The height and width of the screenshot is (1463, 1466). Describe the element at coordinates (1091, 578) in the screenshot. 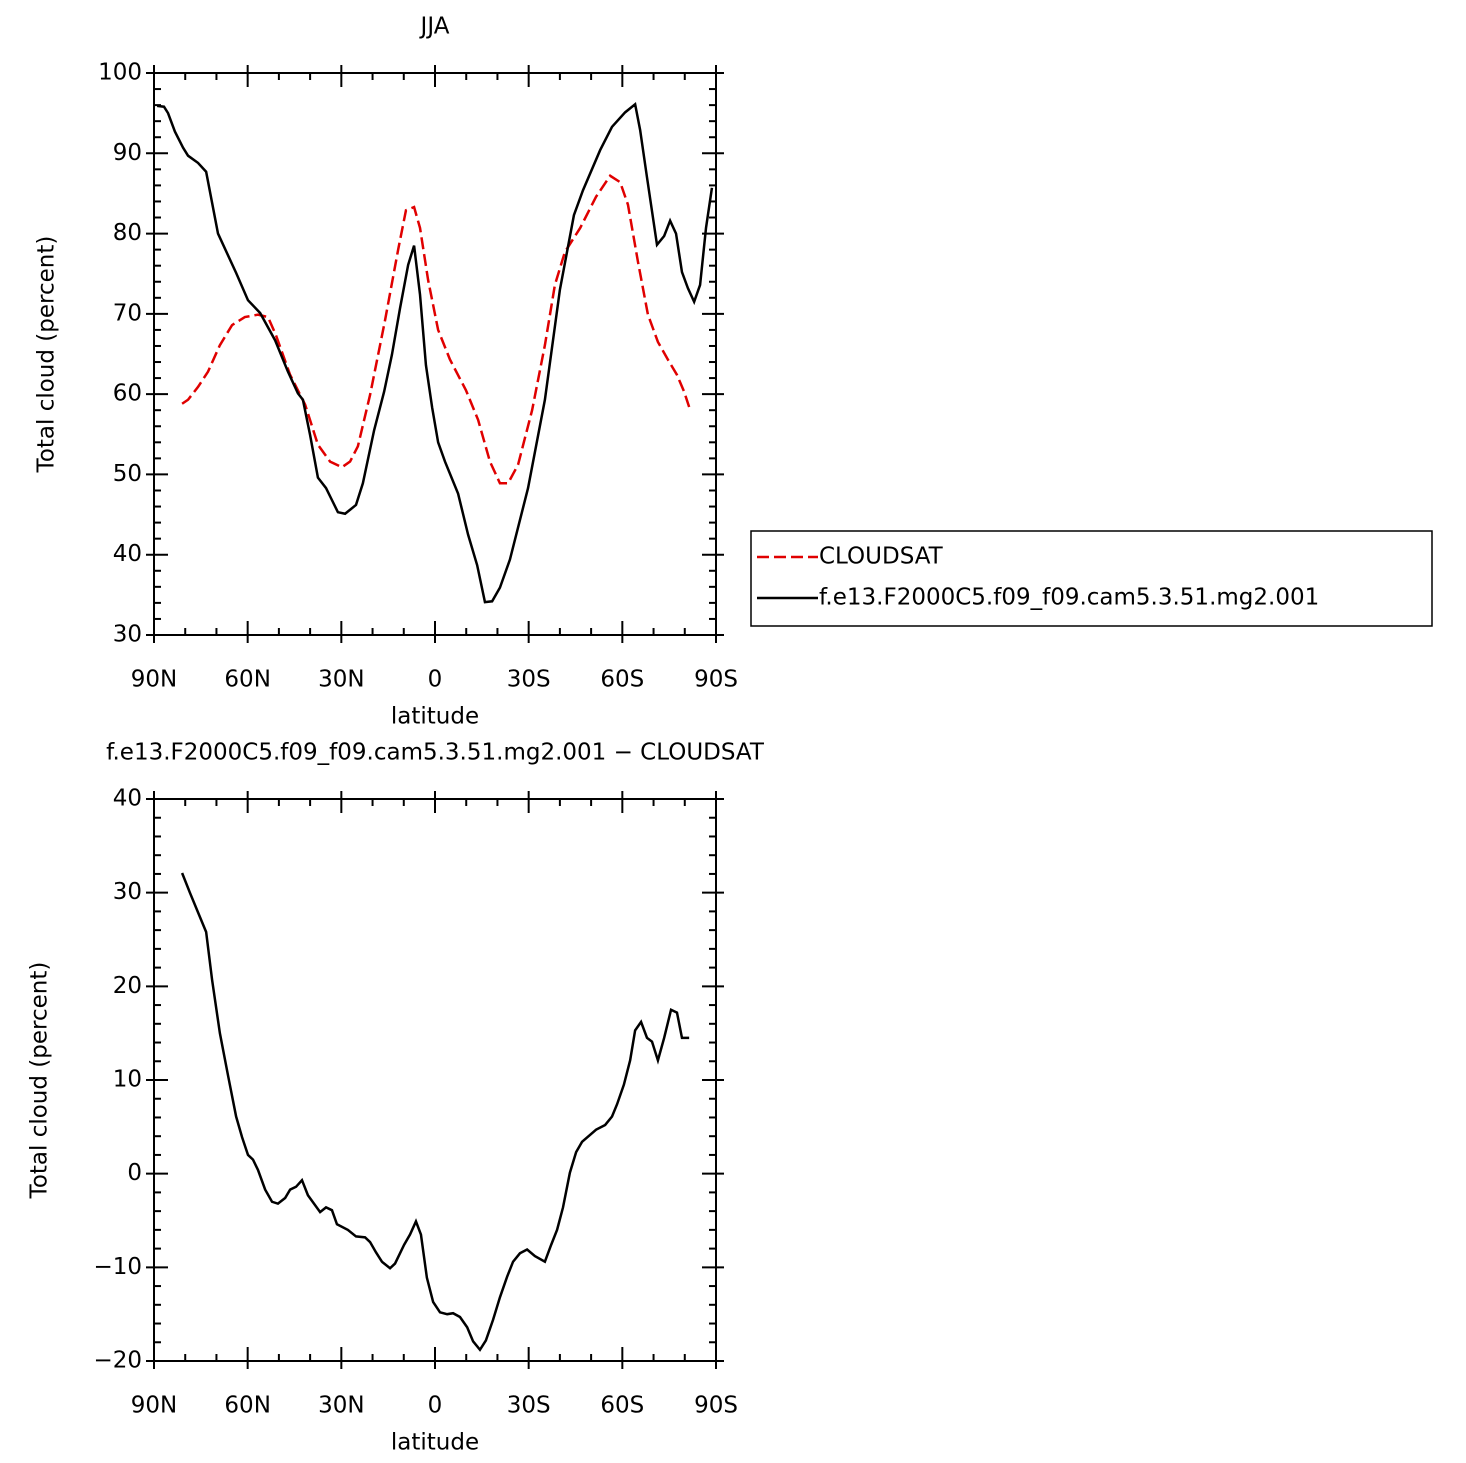

I see `legend-box` at that location.